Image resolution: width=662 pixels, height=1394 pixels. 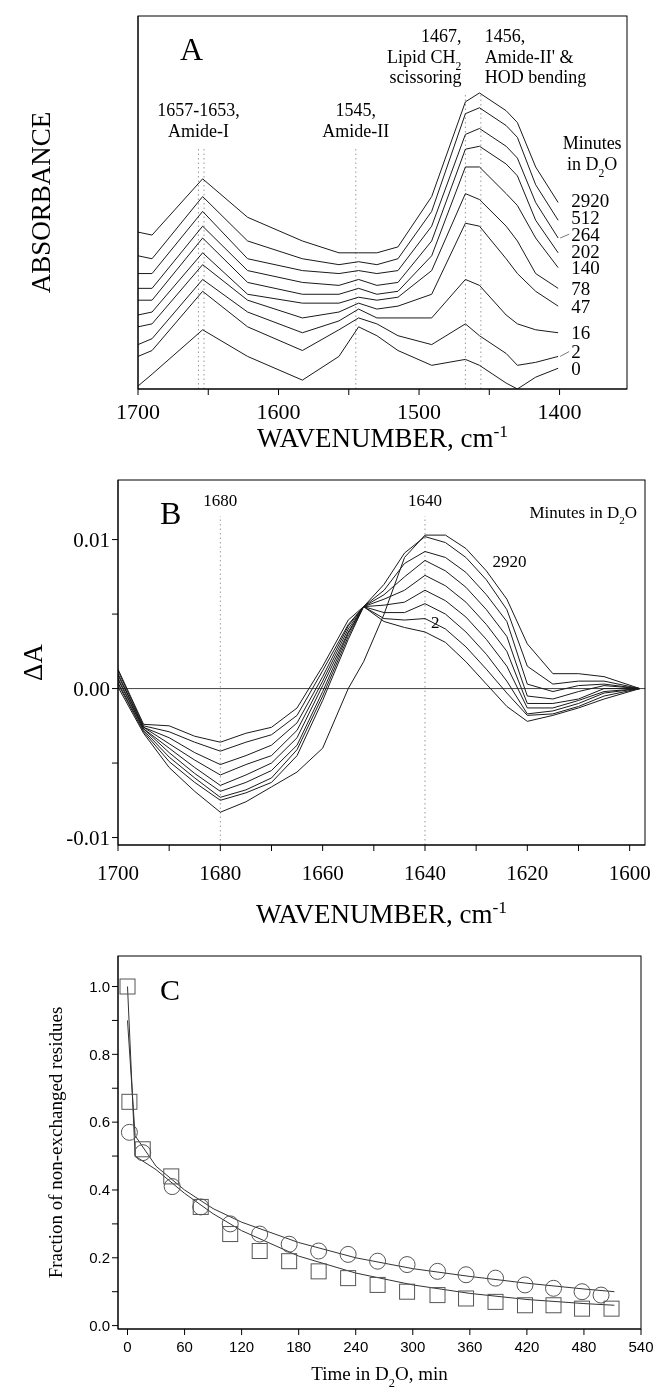 I want to click on x-tick-label: 1400, so click(x=559, y=411).